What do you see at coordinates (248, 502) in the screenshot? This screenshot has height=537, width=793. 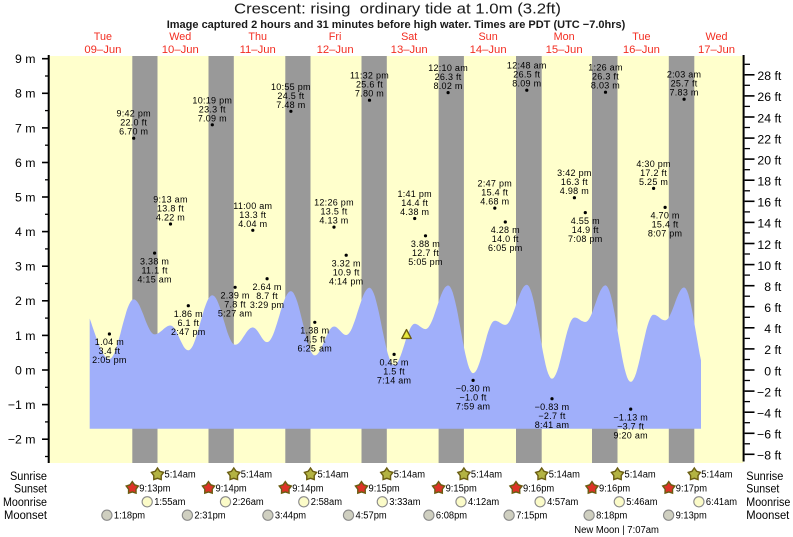 I see `svg-text: 2:26am` at bounding box center [248, 502].